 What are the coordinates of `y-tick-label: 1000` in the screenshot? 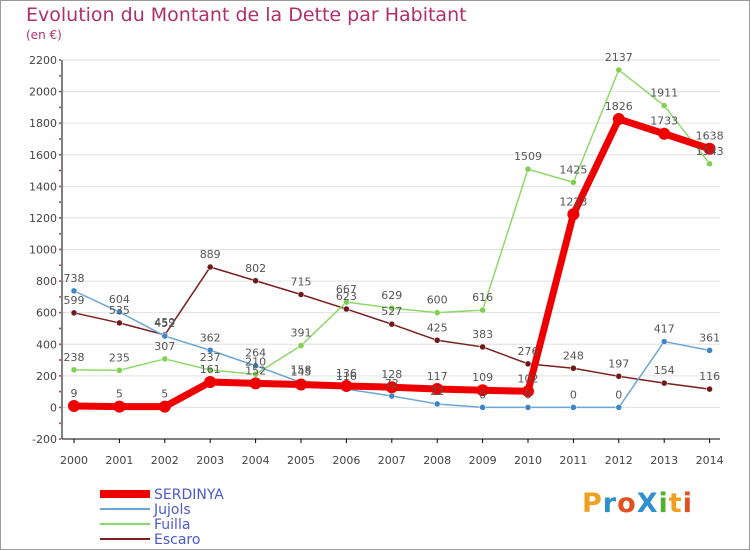 It's located at (43, 250).